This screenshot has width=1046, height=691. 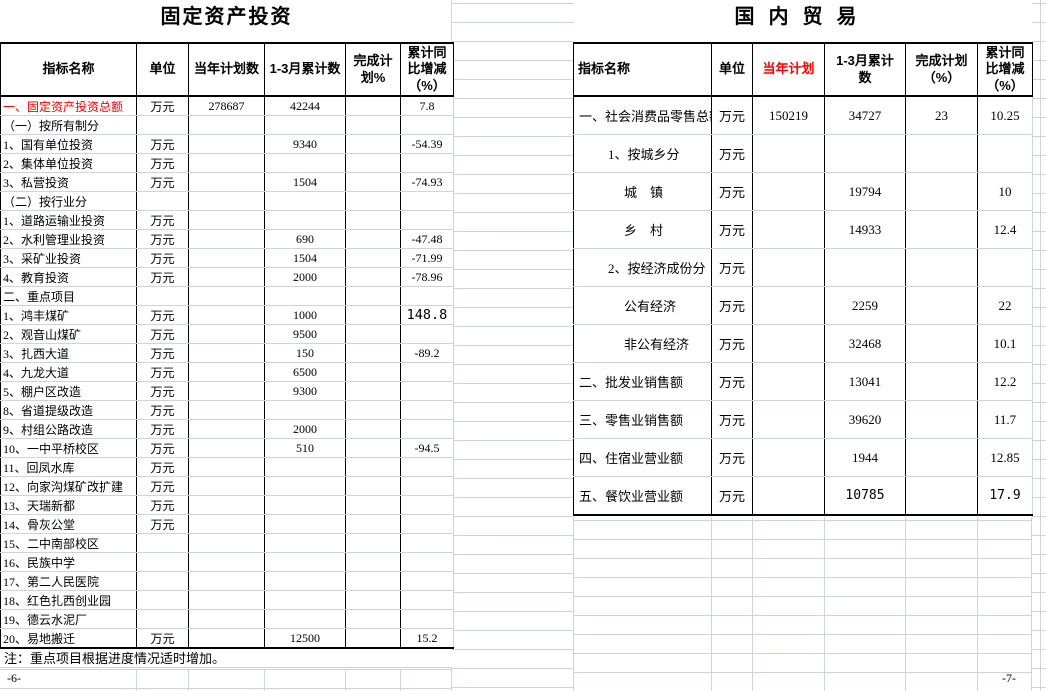 What do you see at coordinates (305, 239) in the screenshot?
I see `cell-cumulative: 690` at bounding box center [305, 239].